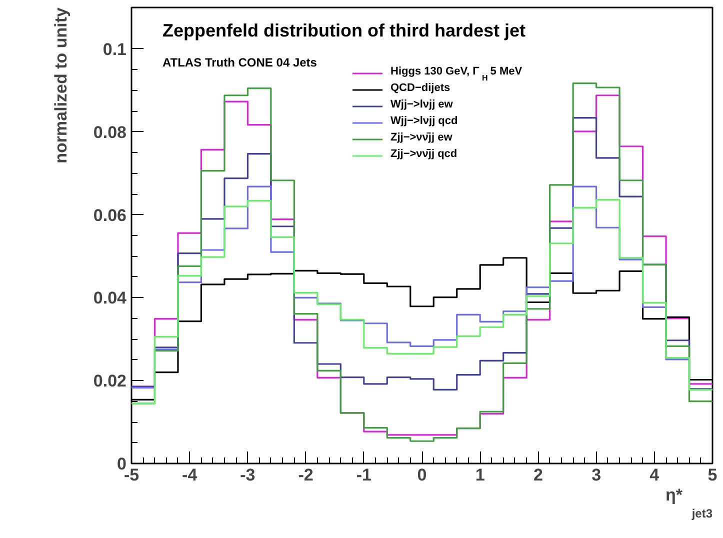 Image resolution: width=723 pixels, height=538 pixels. Describe the element at coordinates (114, 49) in the screenshot. I see `y-tick-label: 0.1` at that location.